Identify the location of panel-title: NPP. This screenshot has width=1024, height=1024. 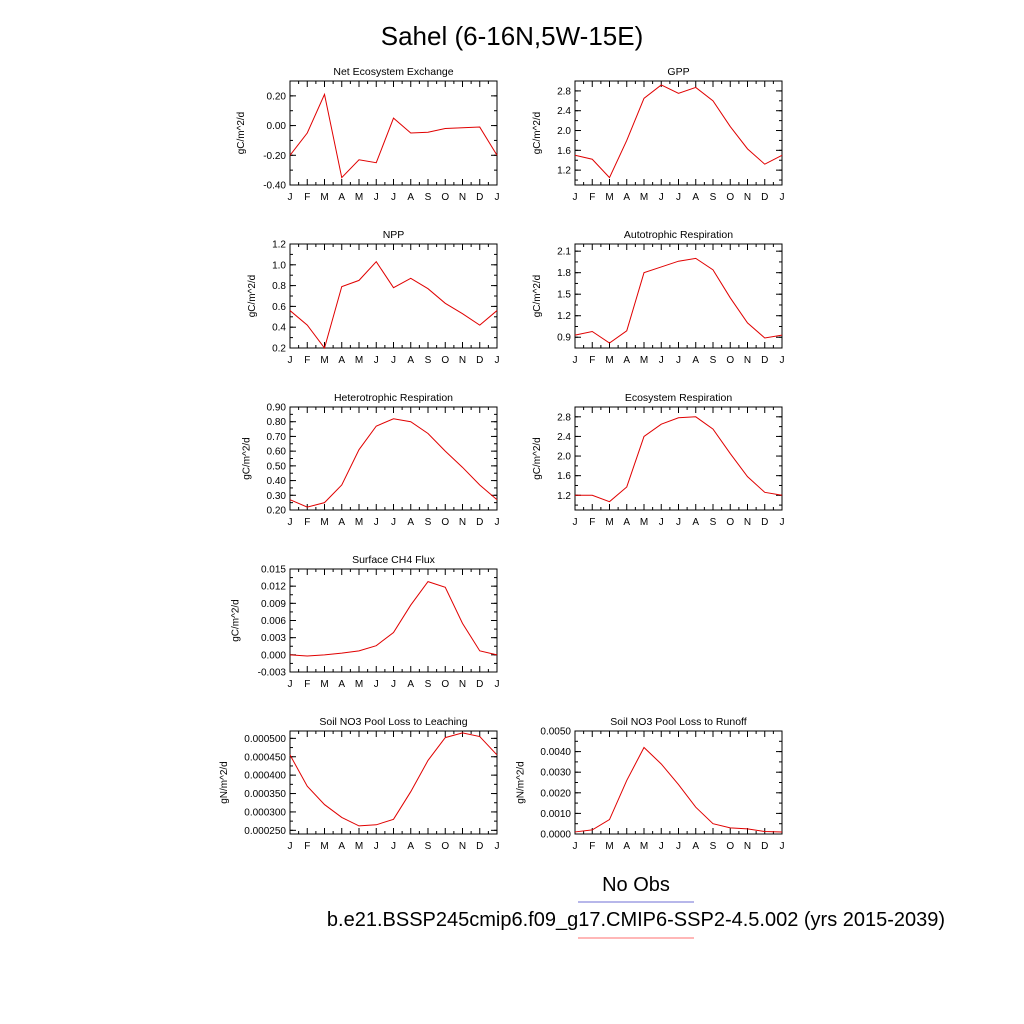
(394, 235).